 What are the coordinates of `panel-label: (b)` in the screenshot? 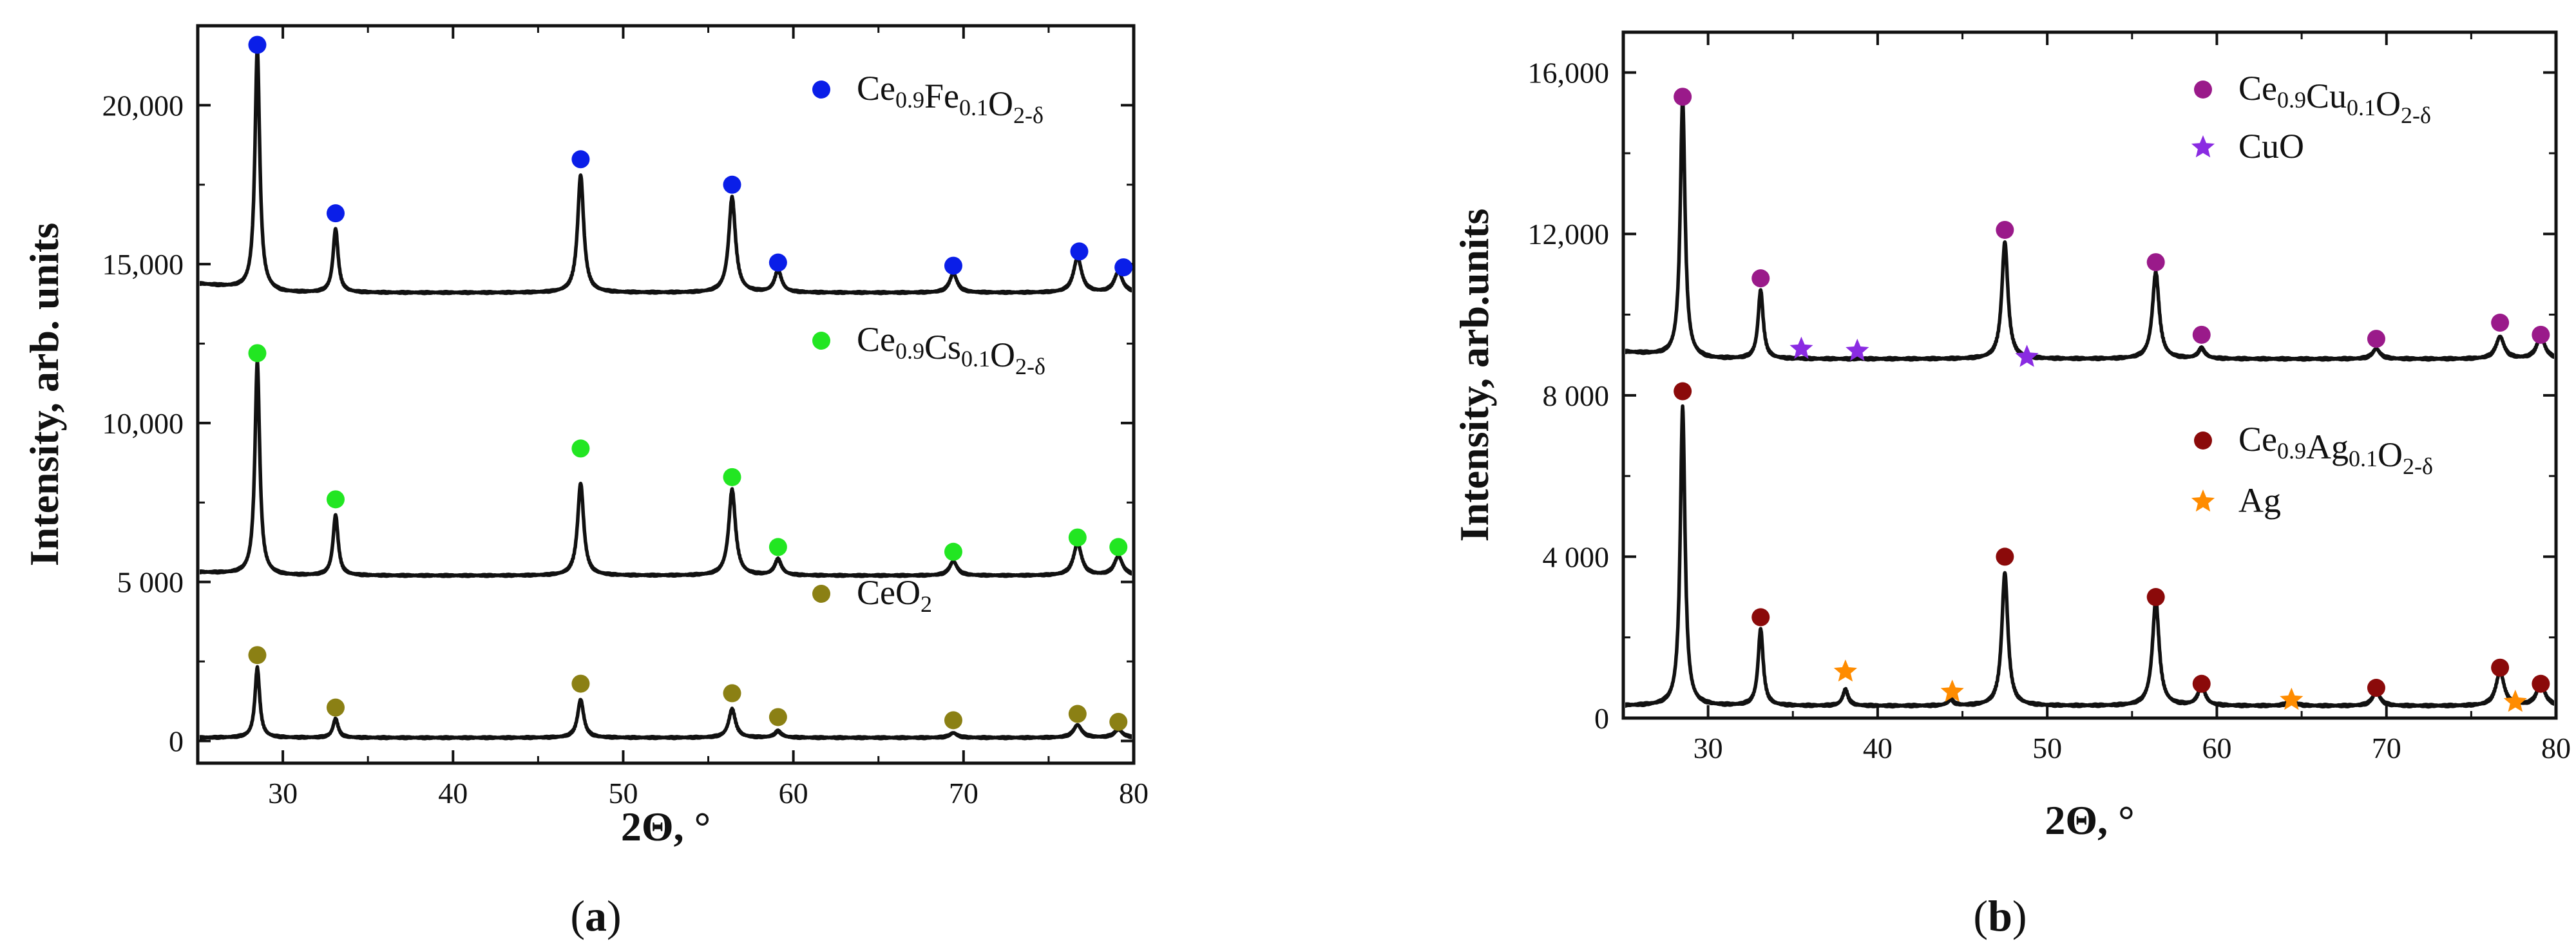 It's located at (2000, 915).